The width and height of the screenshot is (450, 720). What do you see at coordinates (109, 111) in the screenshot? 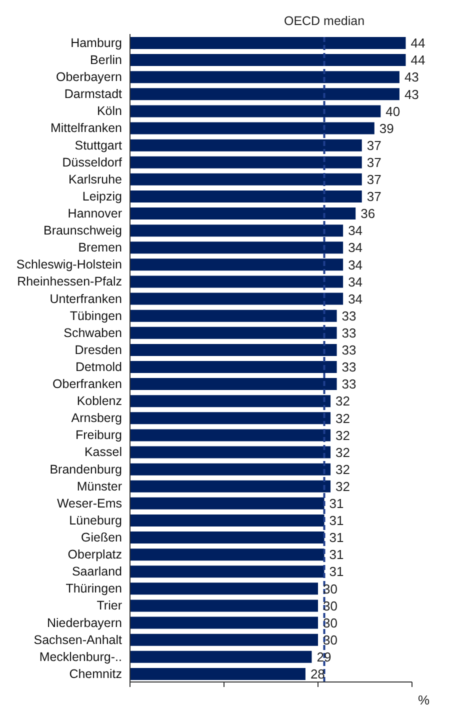
I see `y-tick-label: Köln` at bounding box center [109, 111].